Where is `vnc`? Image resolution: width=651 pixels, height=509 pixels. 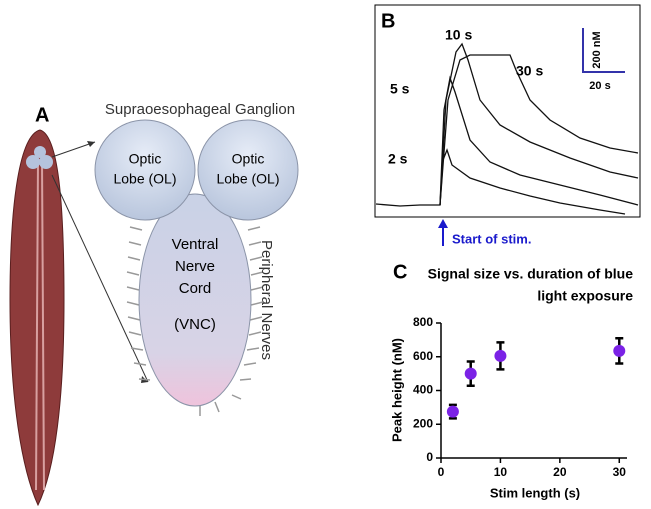
vnc is located at coordinates (195, 300).